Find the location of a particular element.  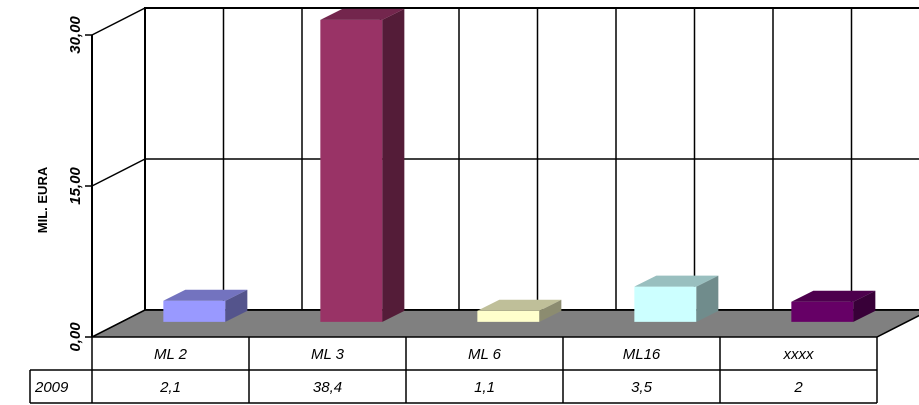

y-axis: 0,00 15,00 30,00 is located at coordinates (79, 184).